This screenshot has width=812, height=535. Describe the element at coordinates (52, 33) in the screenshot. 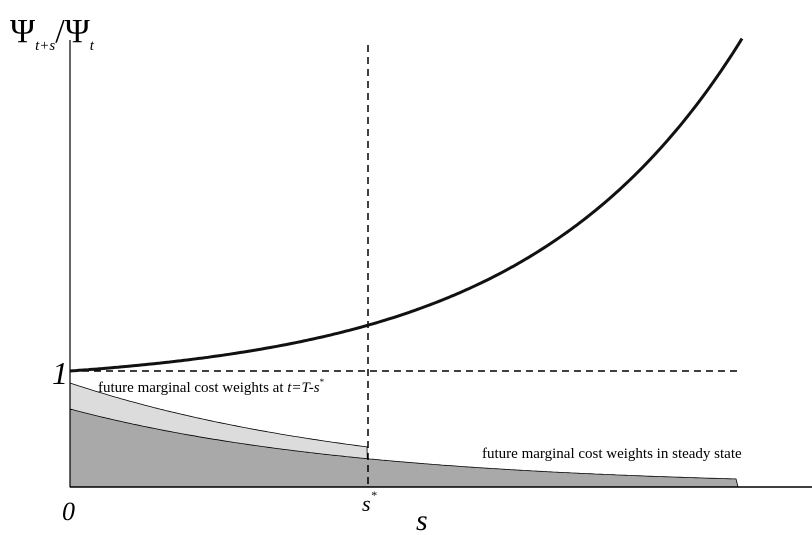

I see `y-axis-label: Ψt+s/Ψt` at that location.